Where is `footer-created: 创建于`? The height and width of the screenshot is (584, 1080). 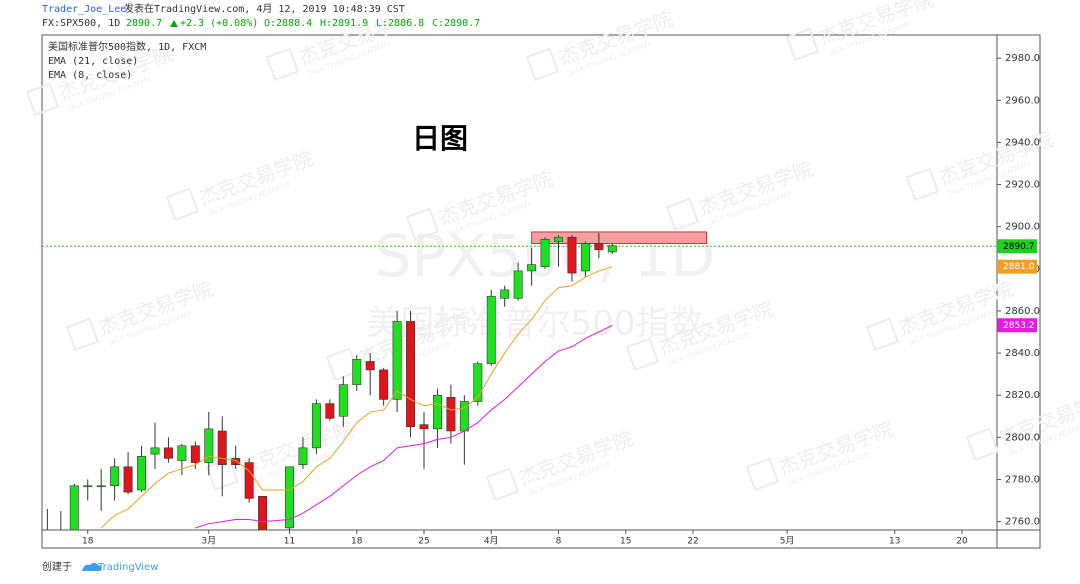 footer-created: 创建于 is located at coordinates (57, 566).